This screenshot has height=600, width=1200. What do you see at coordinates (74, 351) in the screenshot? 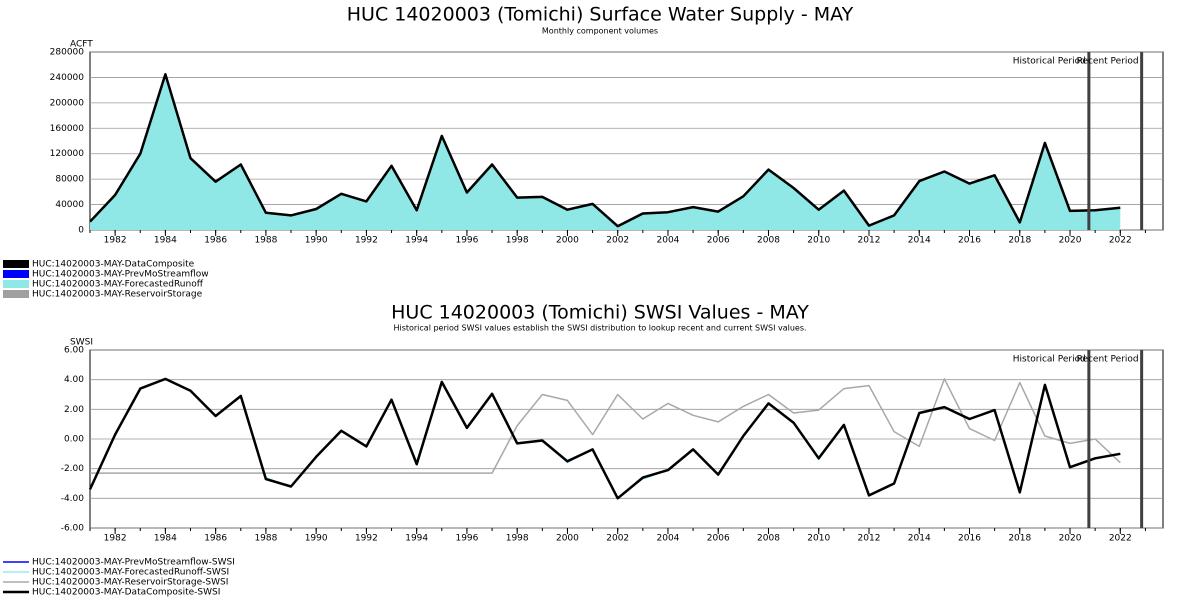
I see `y-tick-label: 6.00` at bounding box center [74, 351].